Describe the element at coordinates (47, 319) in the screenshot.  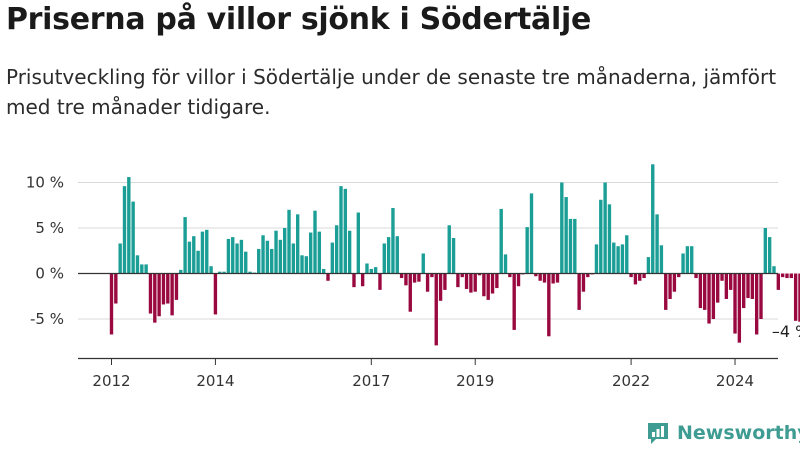
I see `y-tick-label: -5 %` at that location.